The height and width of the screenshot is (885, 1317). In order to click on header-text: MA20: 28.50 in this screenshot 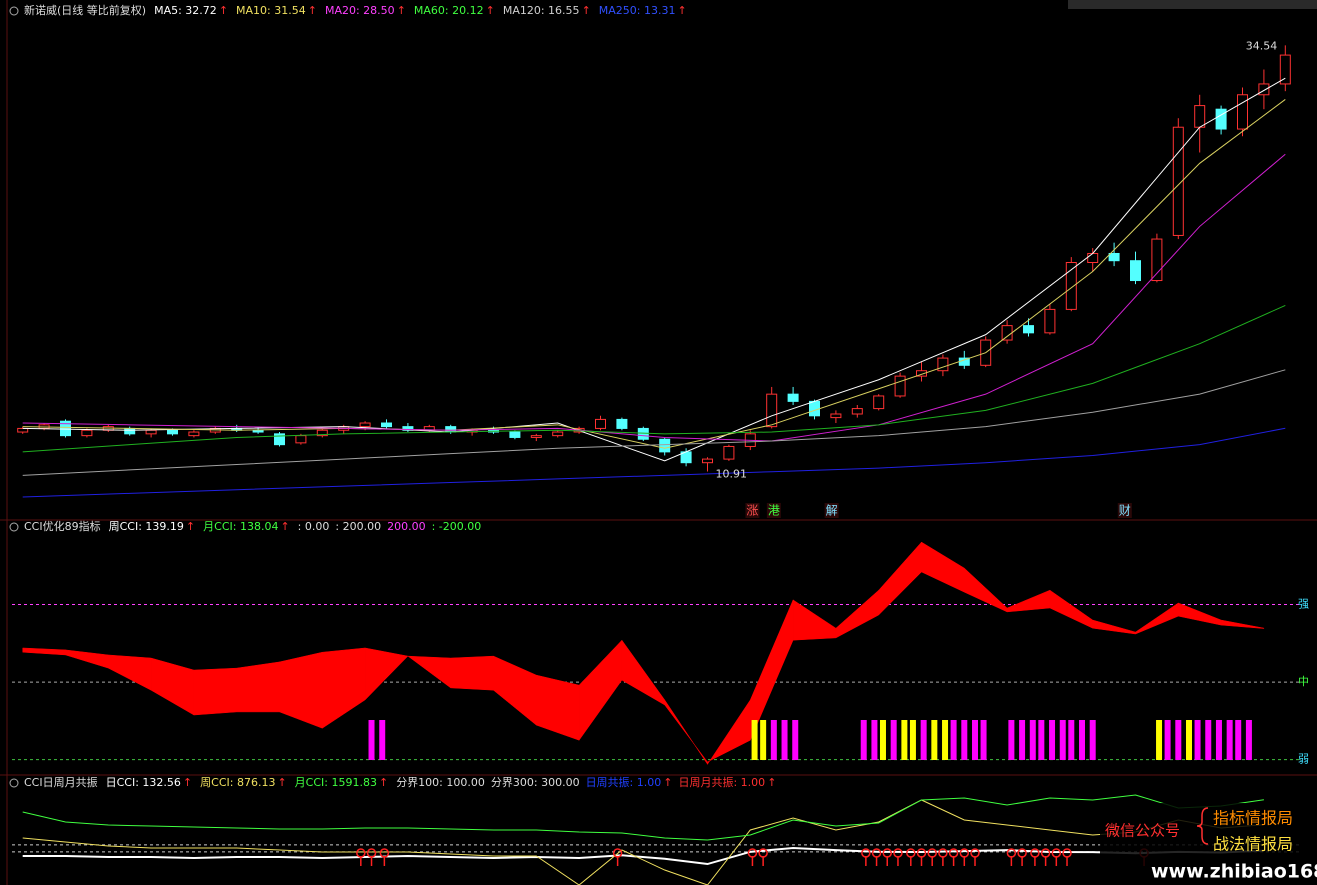, I will do `click(360, 10)`.